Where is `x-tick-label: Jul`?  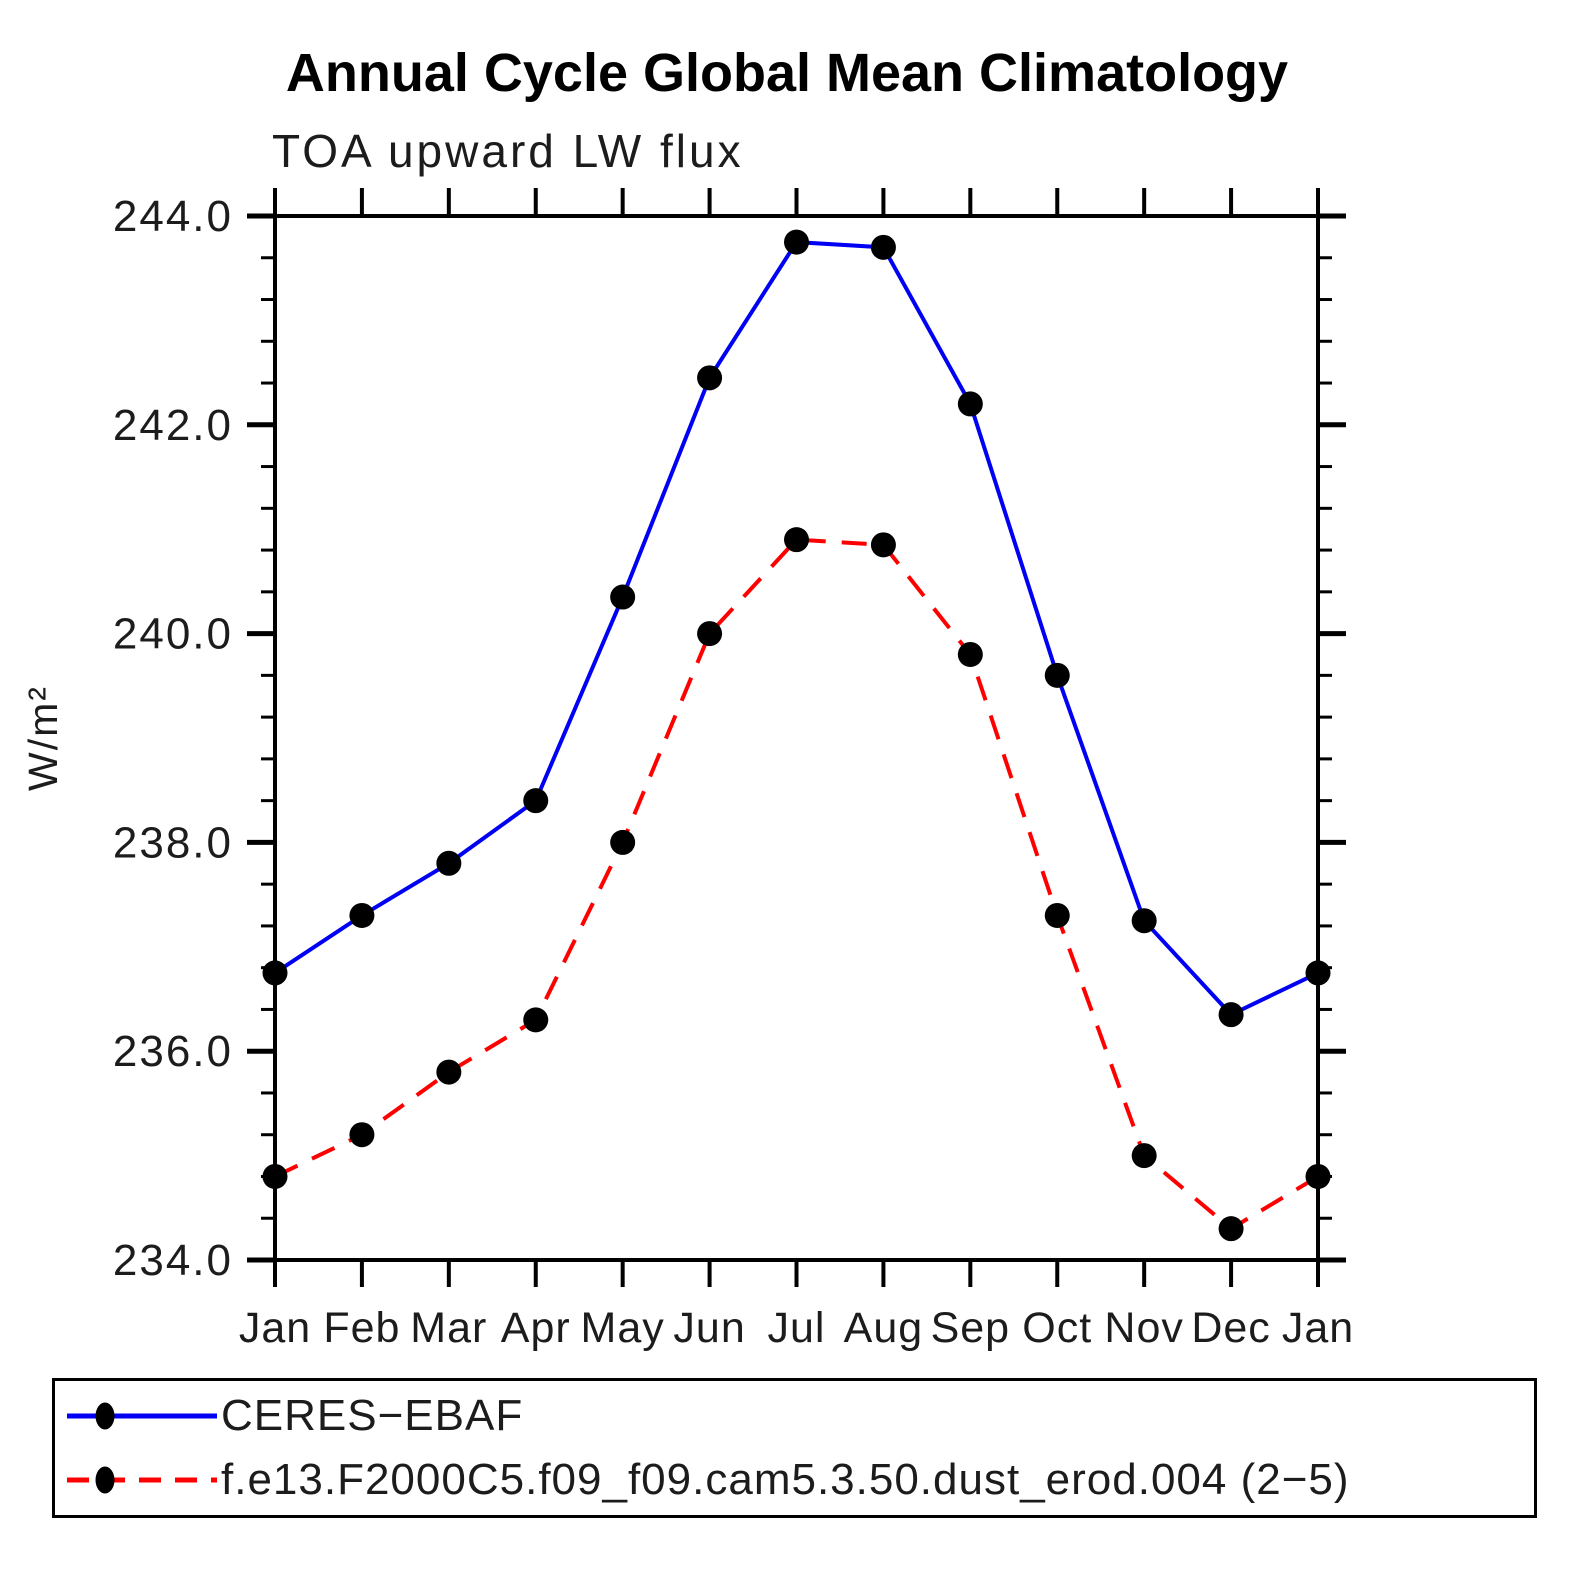
x-tick-label: Jul is located at coordinates (797, 1328).